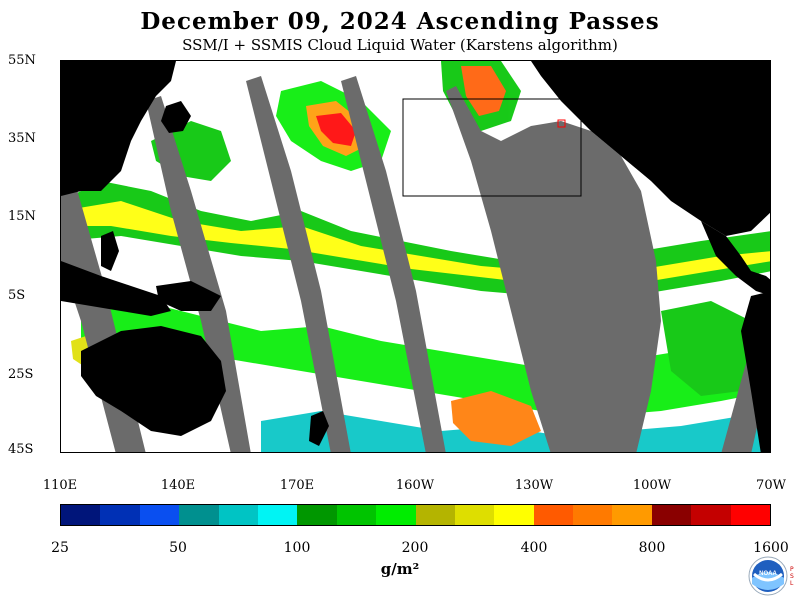 This screenshot has width=800, height=600. Describe the element at coordinates (22, 216) in the screenshot. I see `lat-label-15n: 15N` at that location.